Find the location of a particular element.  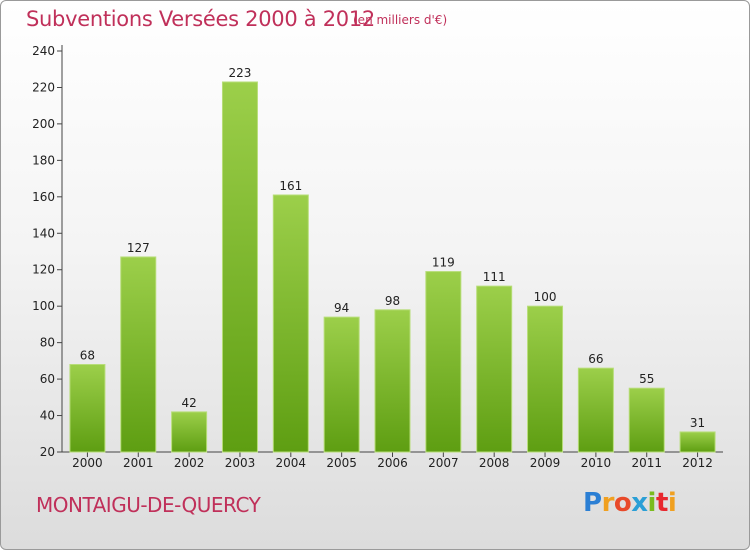

value-label-2012: 31 is located at coordinates (697, 423).